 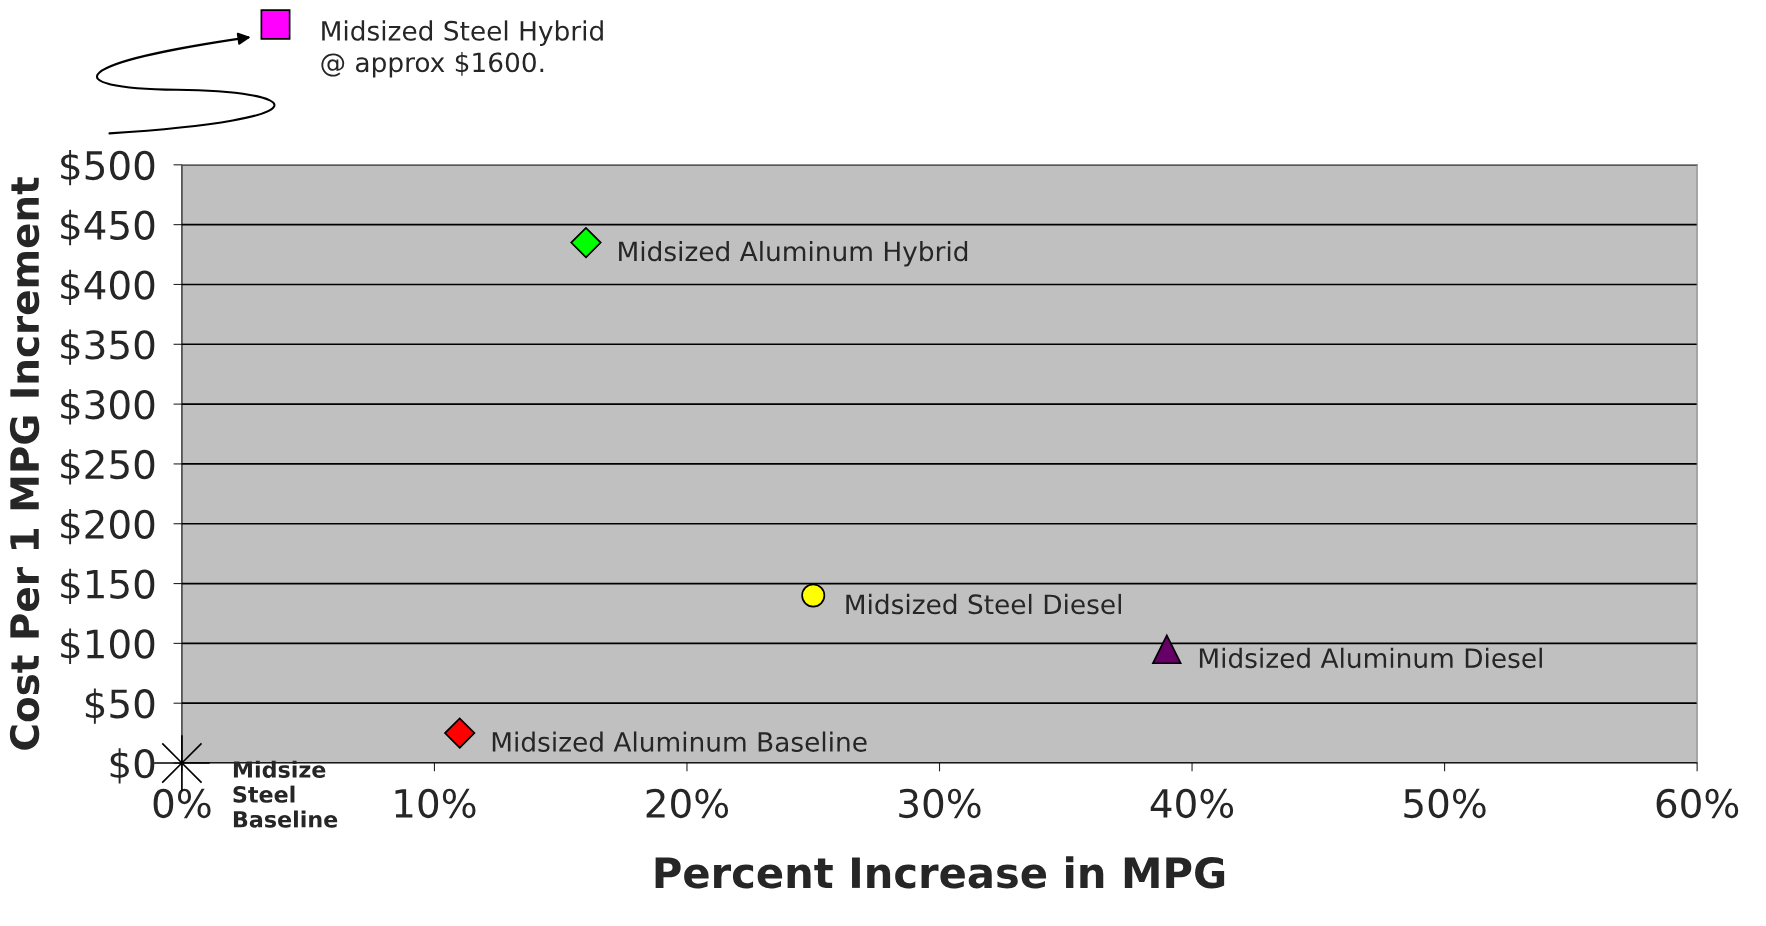 What do you see at coordinates (940, 872) in the screenshot?
I see `x-axis-title: Percent Increase in MPG` at bounding box center [940, 872].